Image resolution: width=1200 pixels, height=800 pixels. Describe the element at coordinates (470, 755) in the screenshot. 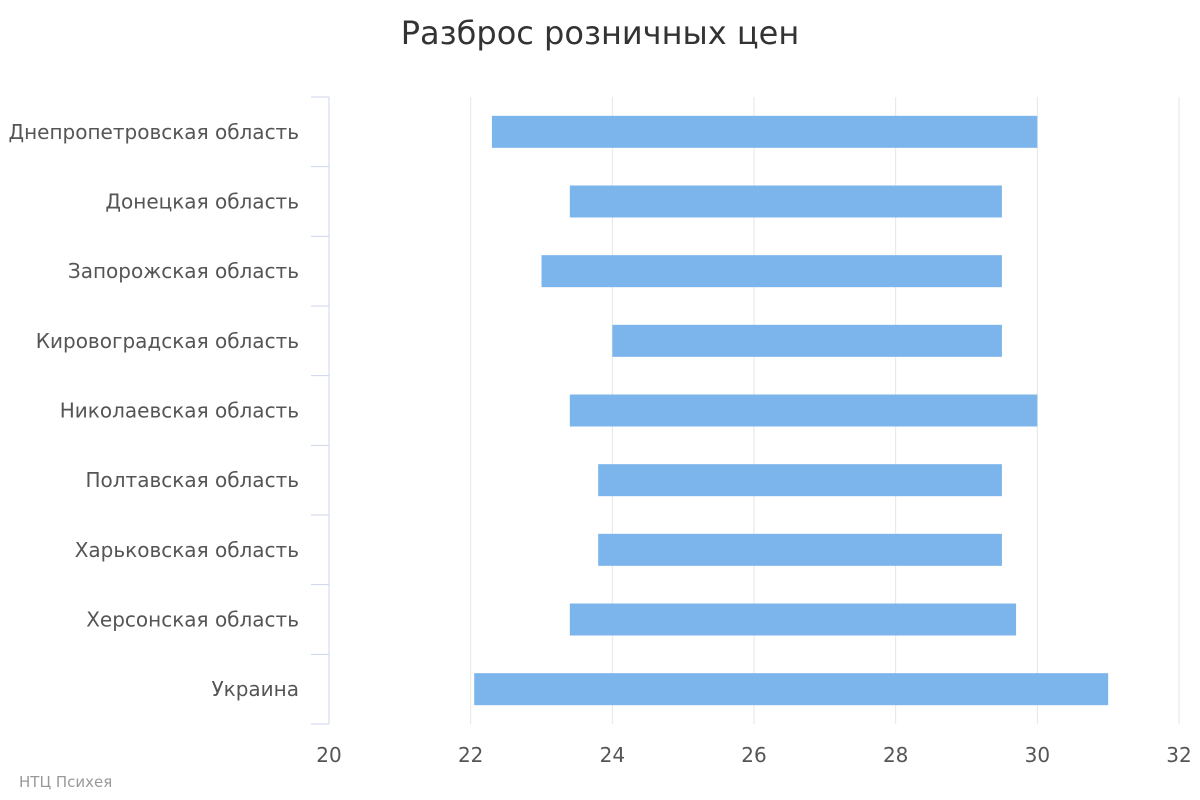

I see `x-tick-label: 22` at that location.